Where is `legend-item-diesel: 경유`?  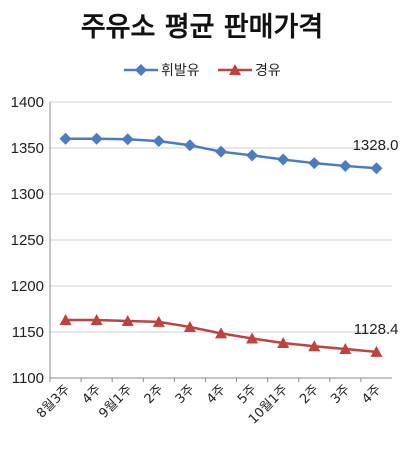 legend-item-diesel: 경유 is located at coordinates (249, 71).